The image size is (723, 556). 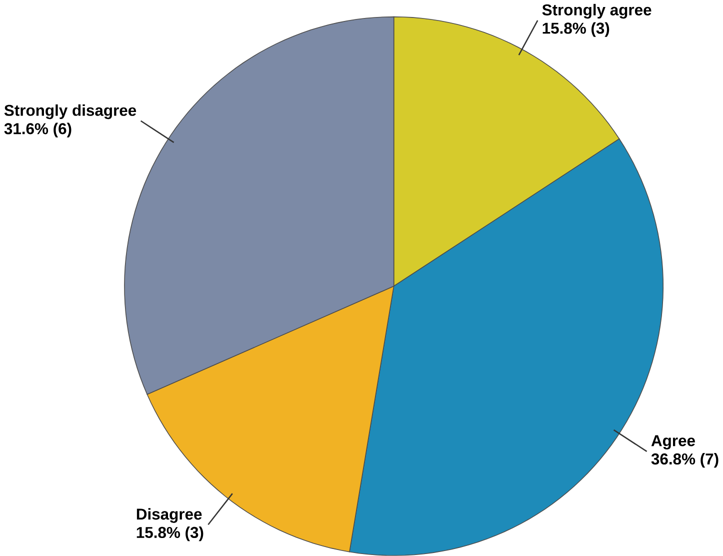 What do you see at coordinates (70, 112) in the screenshot?
I see `slice-label: Strongly disagree` at bounding box center [70, 112].